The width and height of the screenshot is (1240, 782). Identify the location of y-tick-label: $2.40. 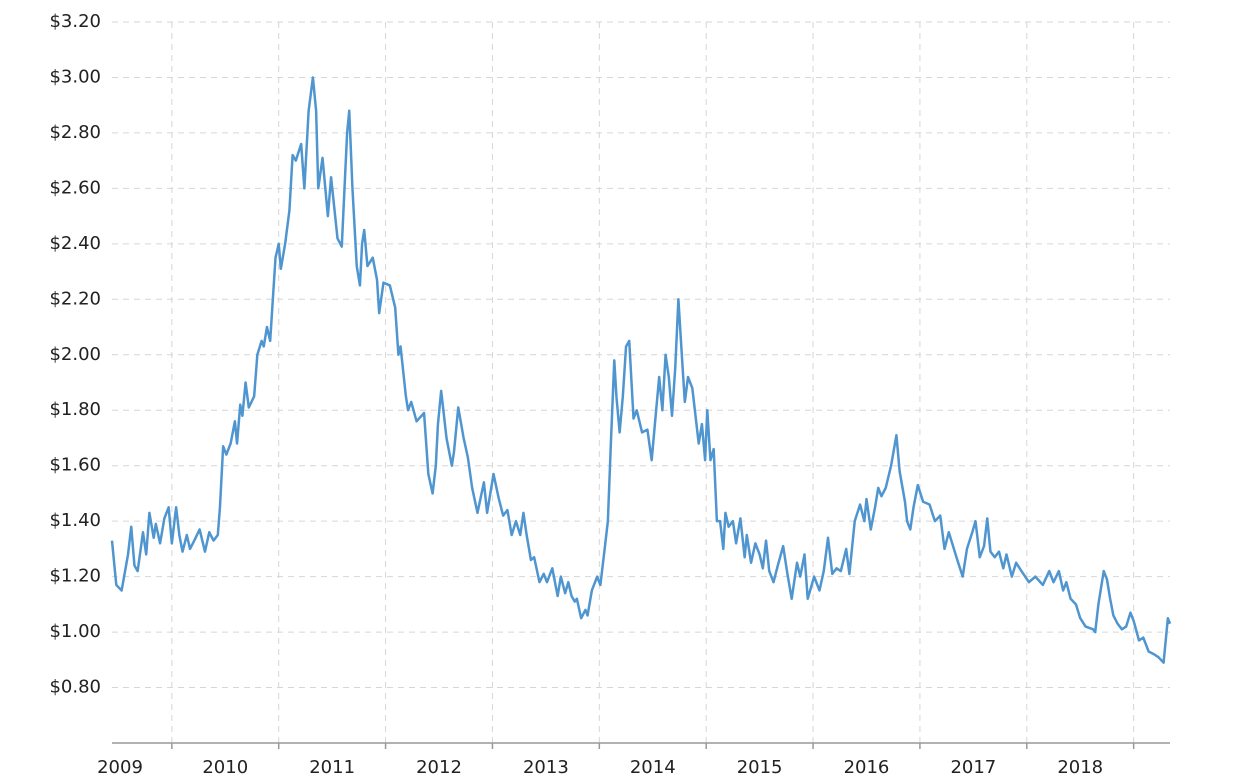
(75, 243).